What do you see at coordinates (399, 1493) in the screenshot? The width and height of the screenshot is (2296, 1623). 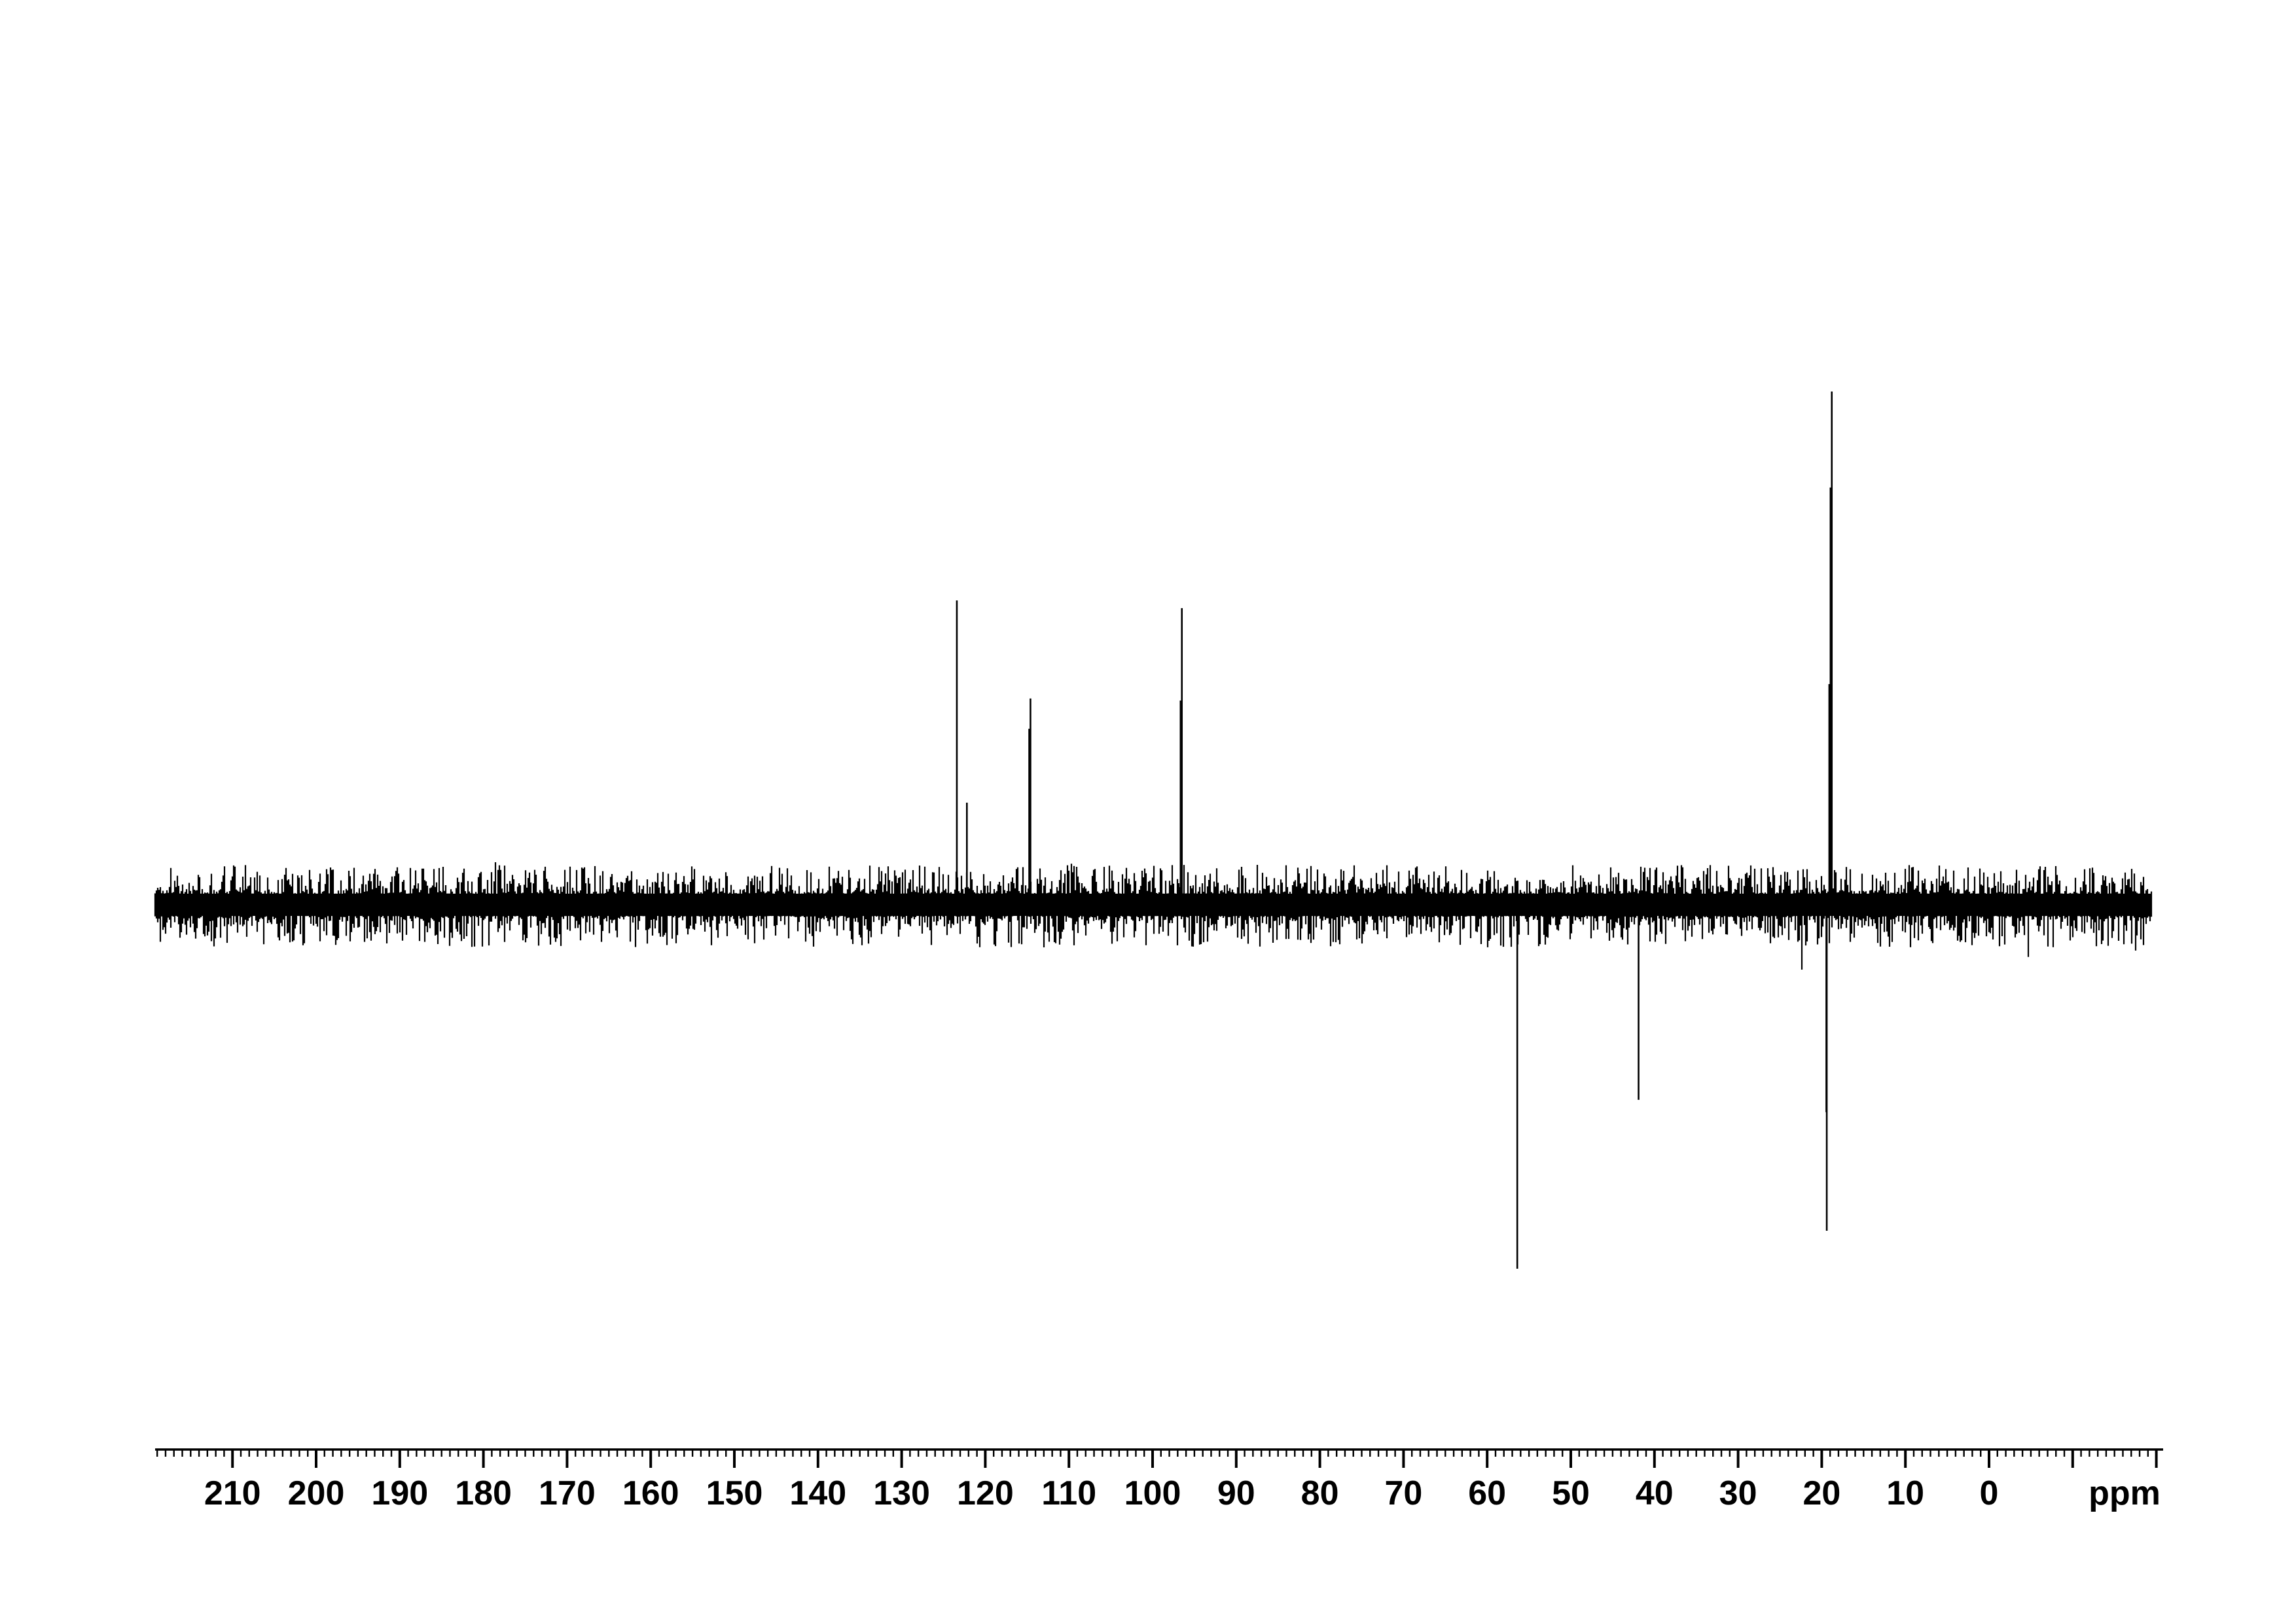 I see `x-axis-tick-label-190: 190` at bounding box center [399, 1493].